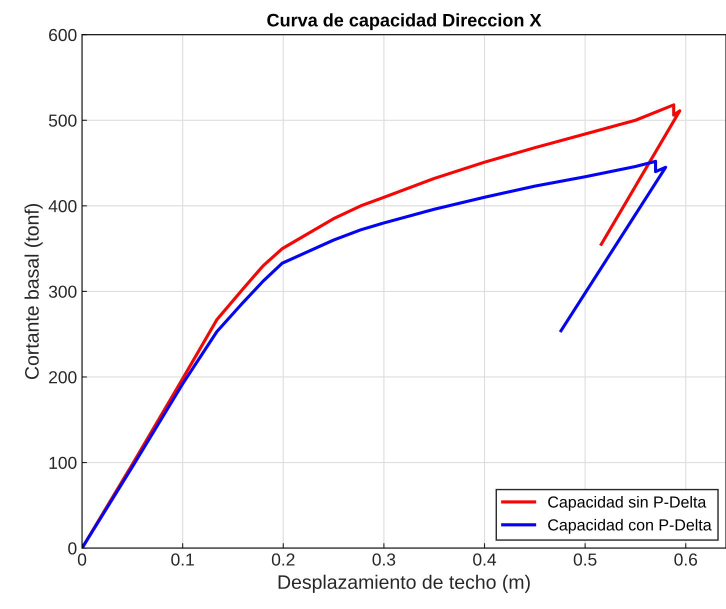  I want to click on x-tick-label: 0.4, so click(484, 559).